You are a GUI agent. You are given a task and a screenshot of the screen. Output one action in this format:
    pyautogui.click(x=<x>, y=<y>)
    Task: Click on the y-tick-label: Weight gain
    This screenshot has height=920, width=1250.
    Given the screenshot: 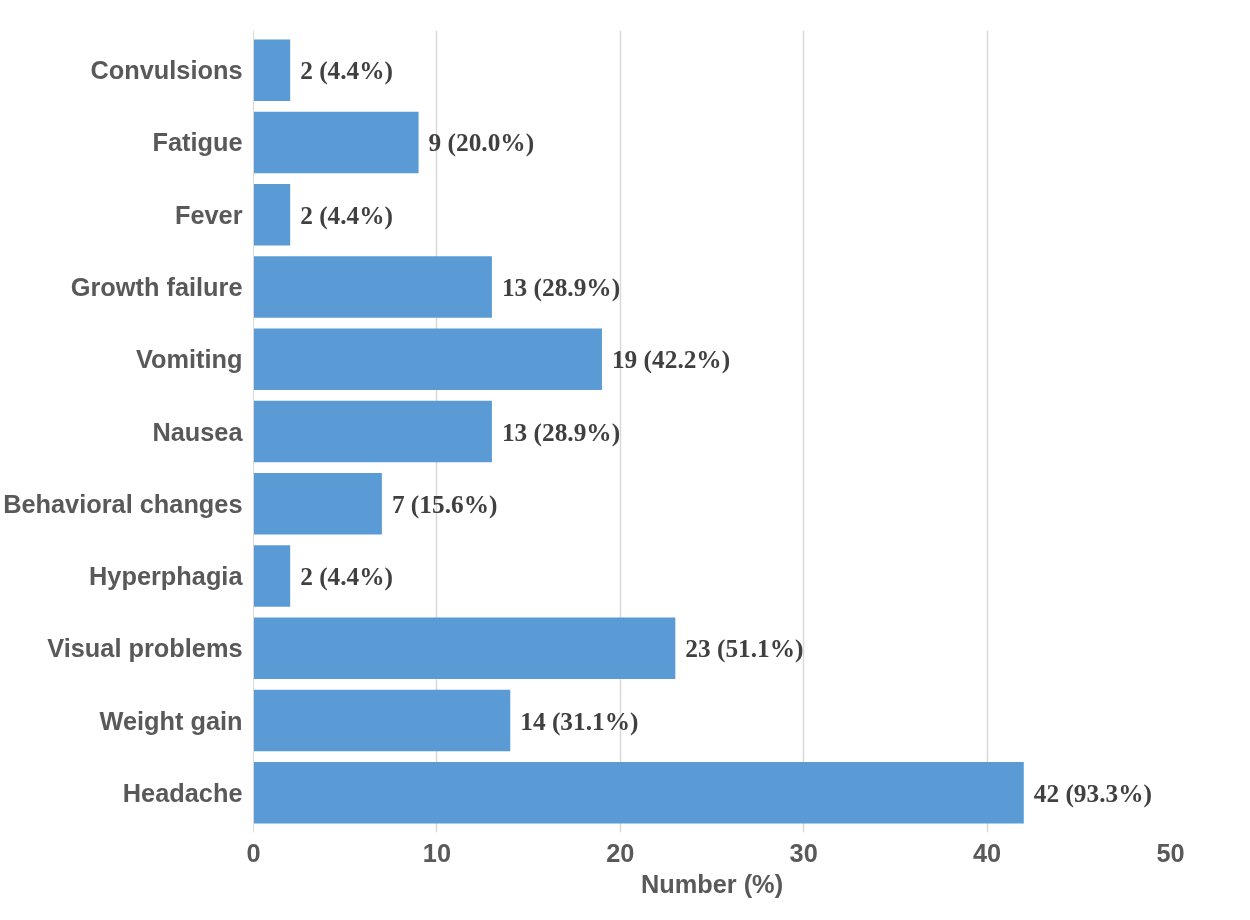 What is the action you would take?
    pyautogui.click(x=171, y=720)
    